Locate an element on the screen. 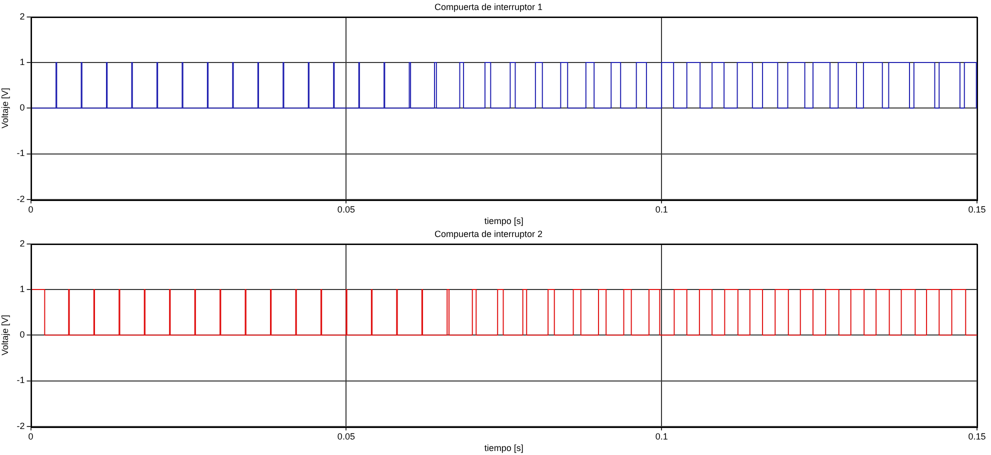 The width and height of the screenshot is (991, 455). chart-title: Compuerta de interruptor 2 is located at coordinates (488, 233).